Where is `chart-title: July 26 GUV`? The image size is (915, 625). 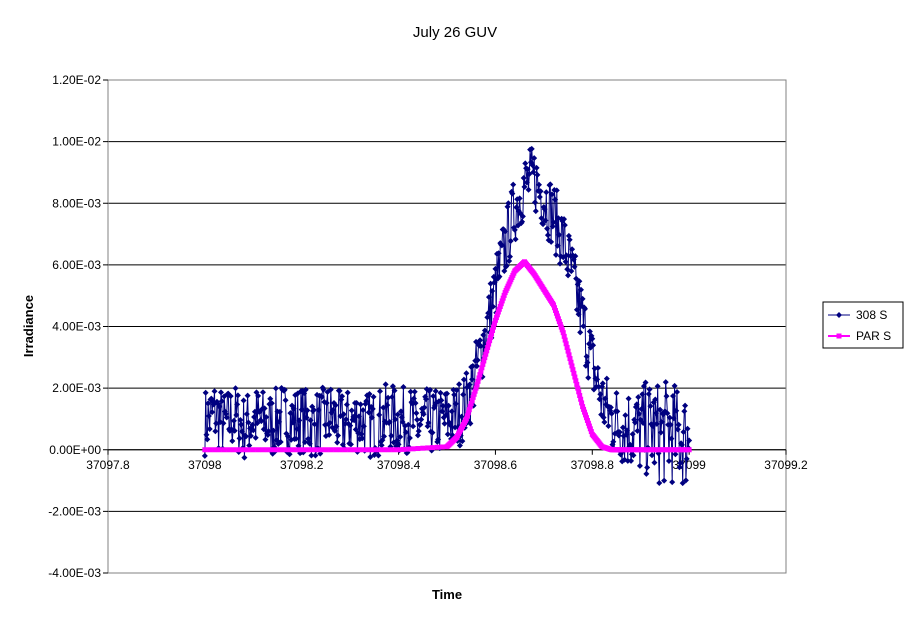
chart-title: July 26 GUV is located at coordinates (455, 32).